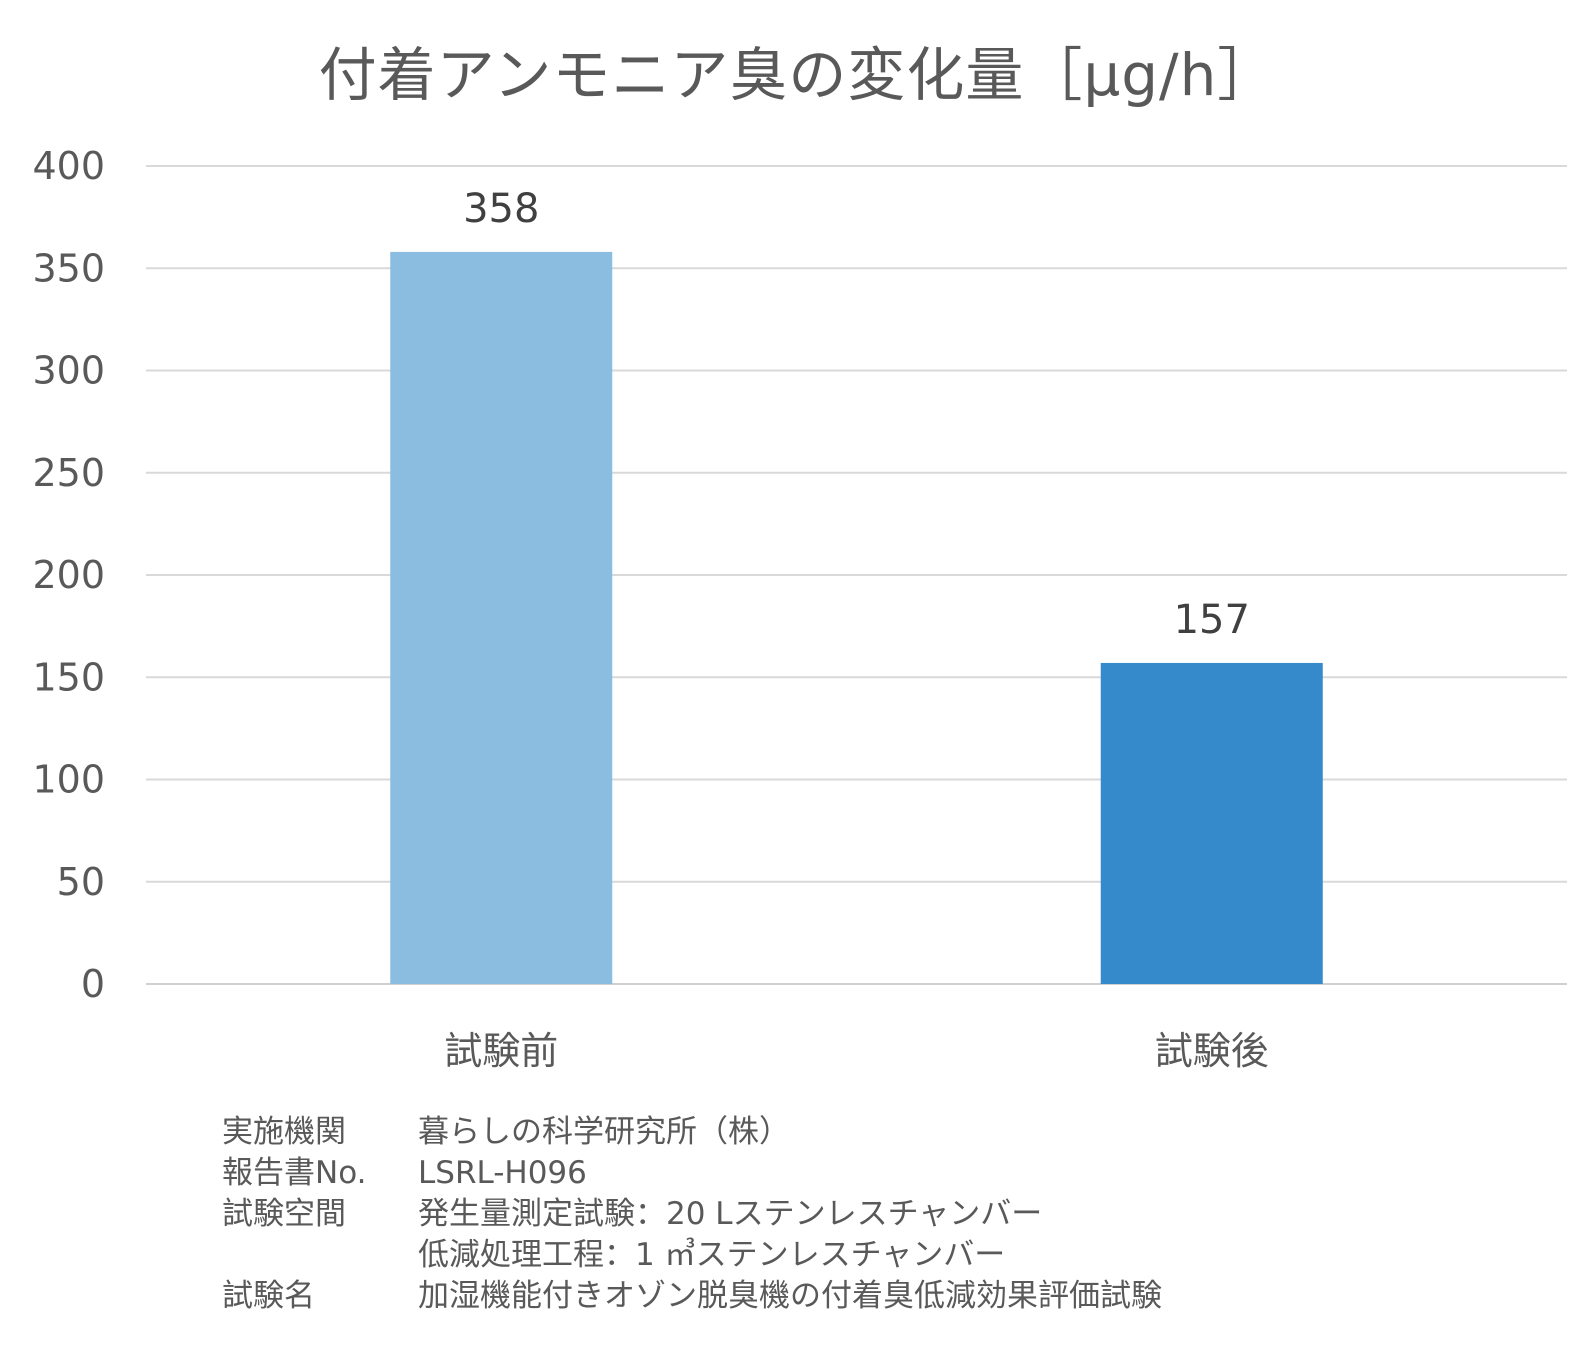 This screenshot has width=1595, height=1350. I want to click on info-value: LSRL-H096, so click(502, 1173).